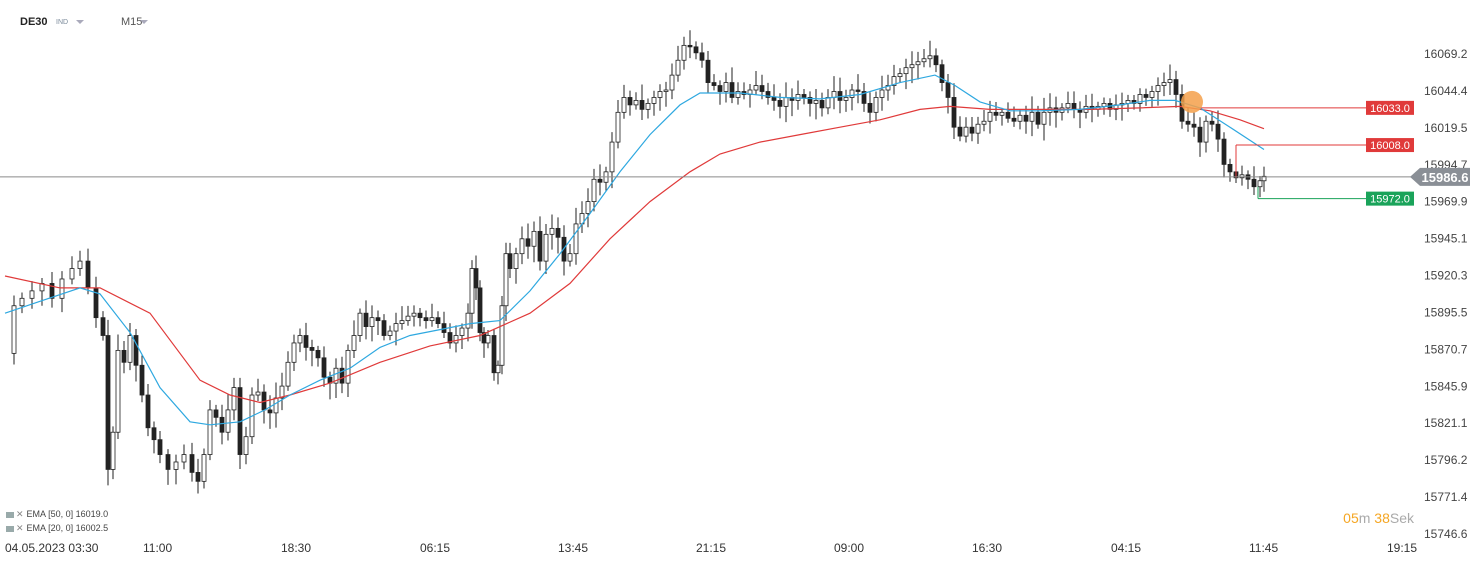 The height and width of the screenshot is (564, 1482). Describe the element at coordinates (1445, 177) in the screenshot. I see `current-price-label: 15986.6` at that location.